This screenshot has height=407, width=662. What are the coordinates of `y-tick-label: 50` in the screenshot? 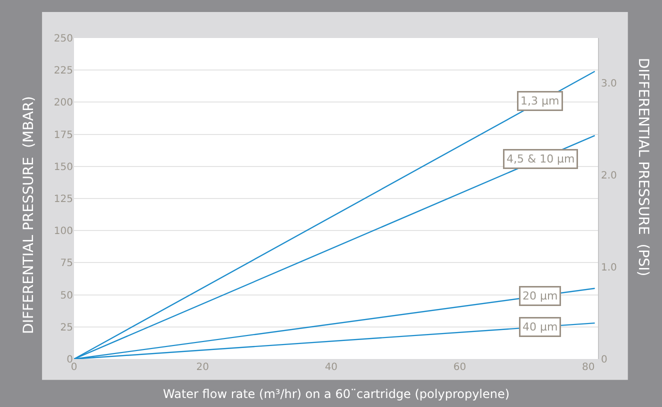 It's located at (66, 296).